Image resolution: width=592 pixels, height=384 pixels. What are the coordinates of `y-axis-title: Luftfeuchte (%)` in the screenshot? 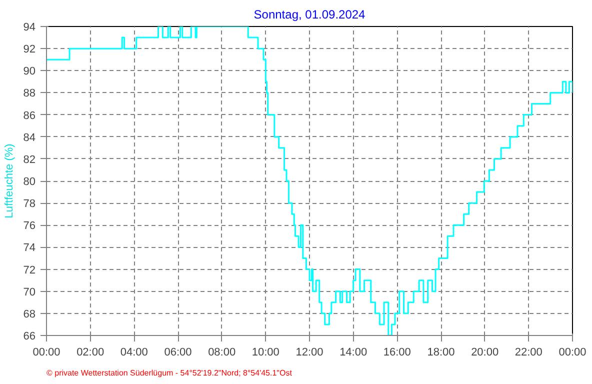 It's located at (9, 181).